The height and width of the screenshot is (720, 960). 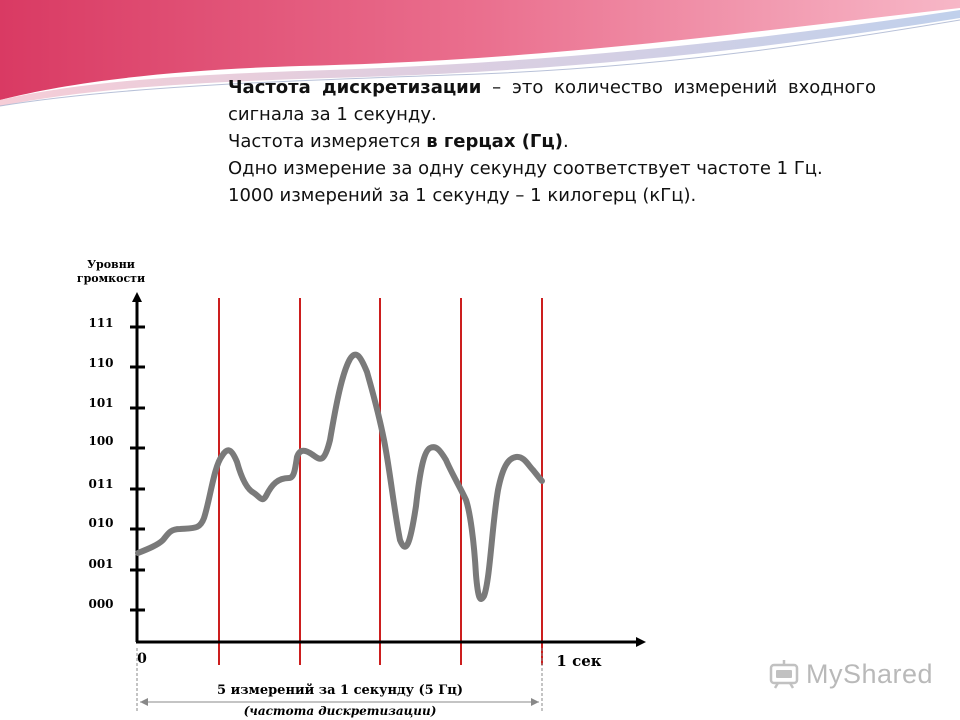 I want to click on paragraph-units: Частота измеряется в герцах (Гц)., so click(x=552, y=141).